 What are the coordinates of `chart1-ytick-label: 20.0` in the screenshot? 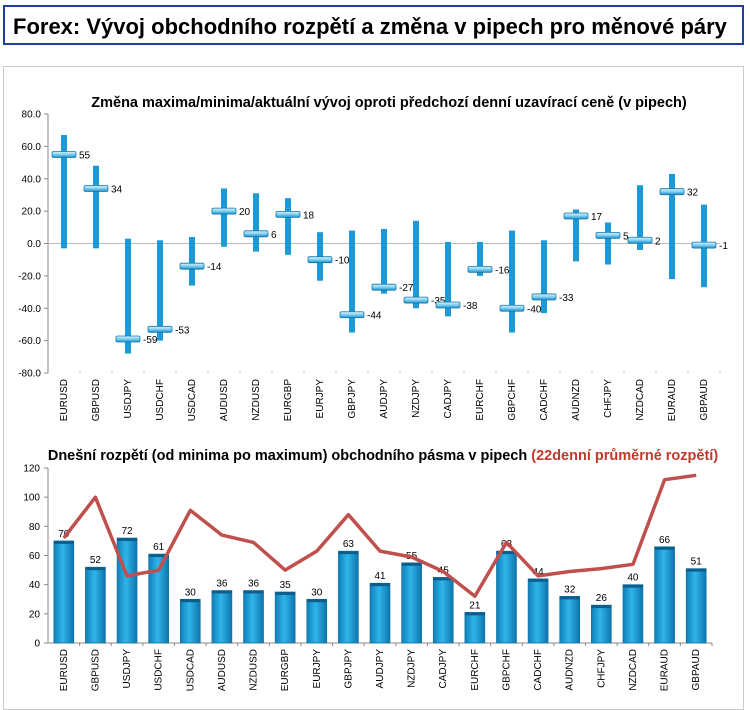 It's located at (32, 212).